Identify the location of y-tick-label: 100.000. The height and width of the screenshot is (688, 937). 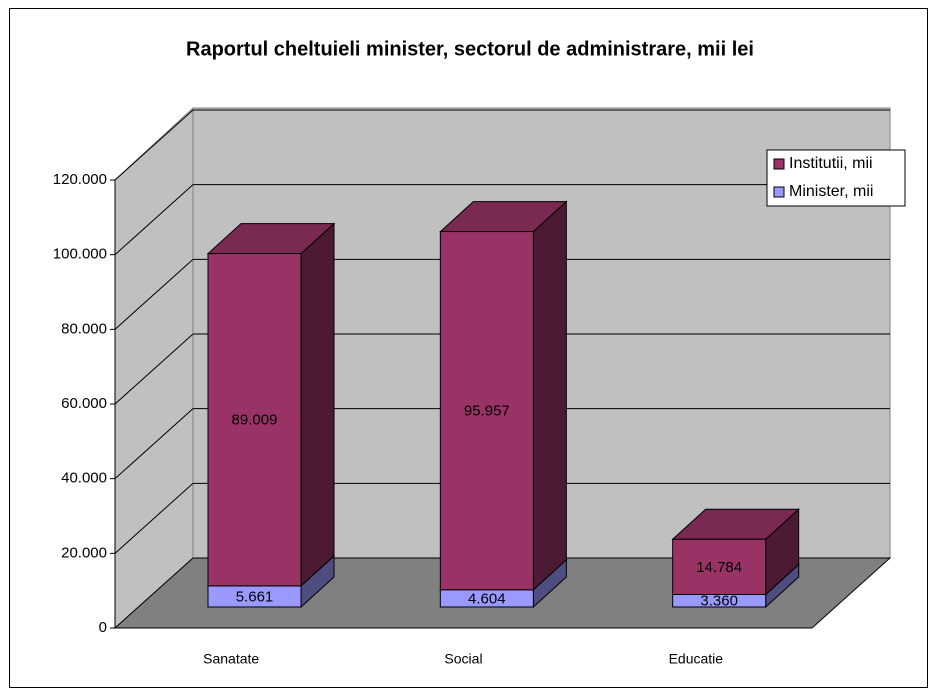
(80, 254).